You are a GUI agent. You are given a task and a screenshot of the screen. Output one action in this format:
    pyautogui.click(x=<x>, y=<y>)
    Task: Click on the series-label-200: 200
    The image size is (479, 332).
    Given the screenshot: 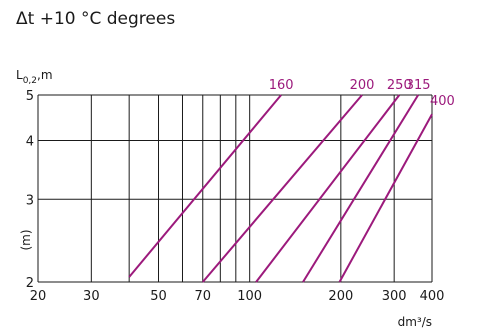 What is the action you would take?
    pyautogui.click(x=362, y=85)
    